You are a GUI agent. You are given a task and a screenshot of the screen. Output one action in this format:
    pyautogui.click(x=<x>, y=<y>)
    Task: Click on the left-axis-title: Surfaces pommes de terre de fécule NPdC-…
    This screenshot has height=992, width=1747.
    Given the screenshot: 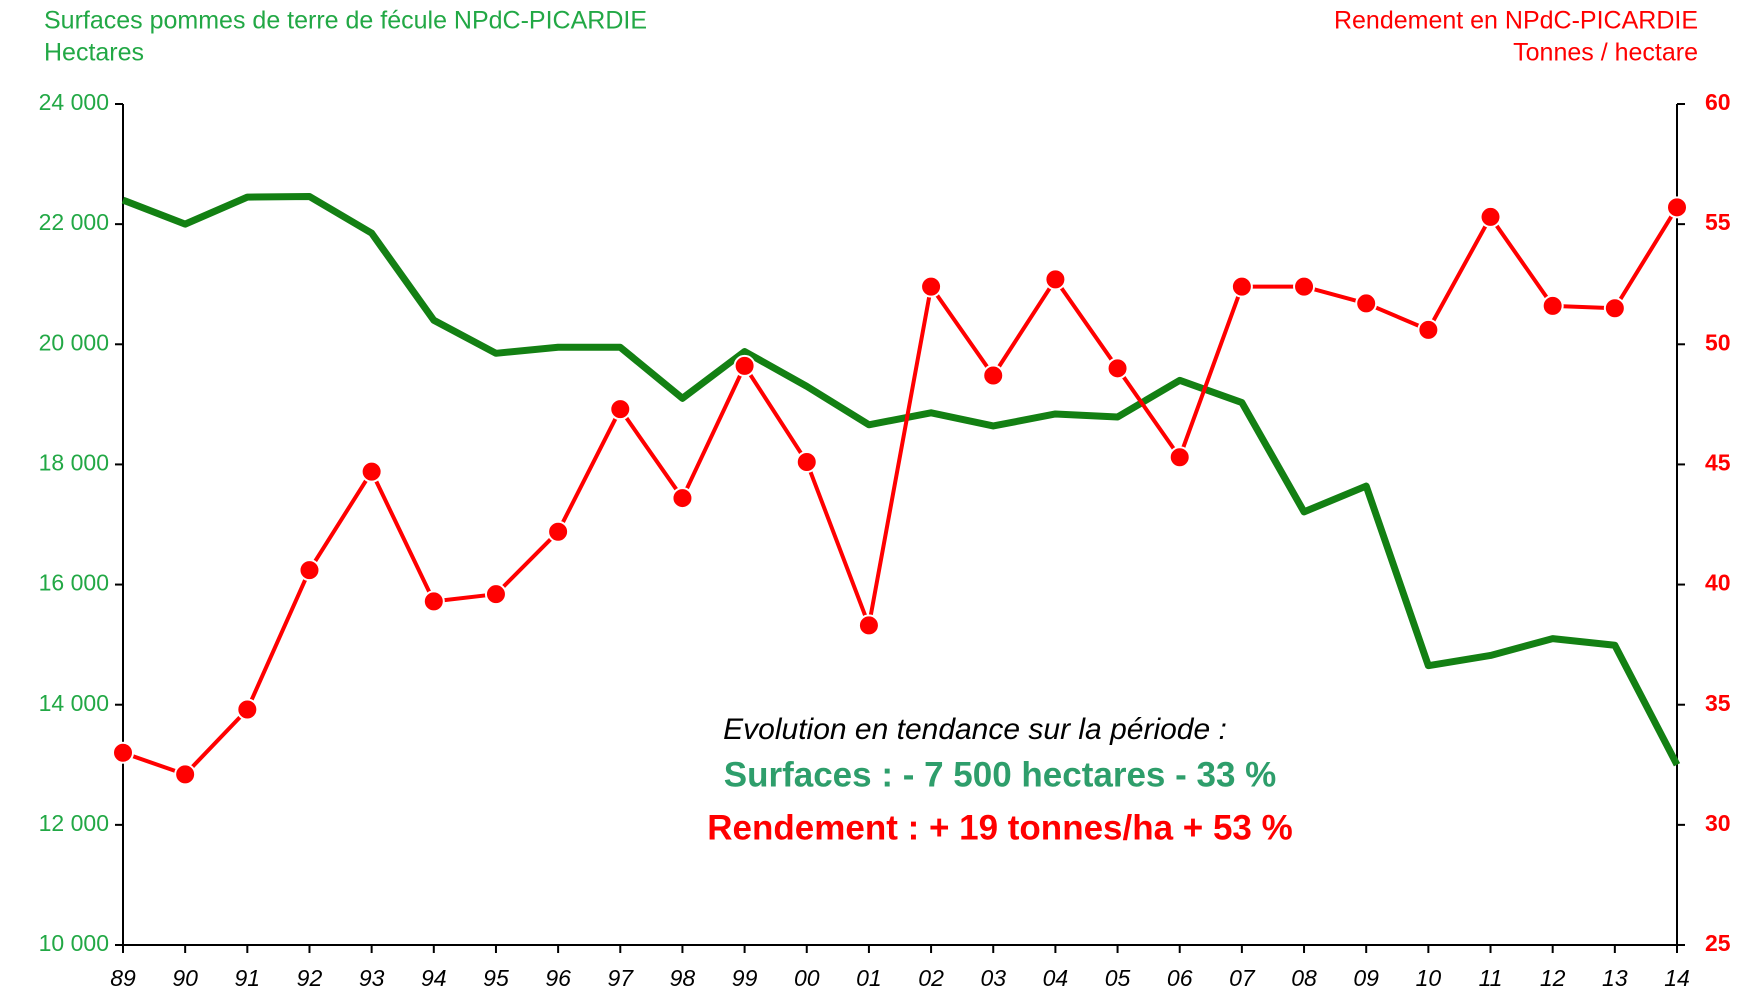 What is the action you would take?
    pyautogui.click(x=345, y=21)
    